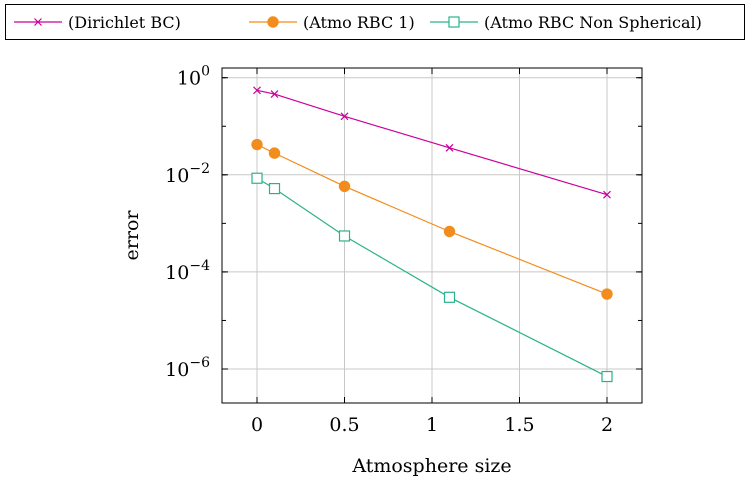  What do you see at coordinates (187, 174) in the screenshot?
I see `y-tick-label: 10⁻²` at bounding box center [187, 174].